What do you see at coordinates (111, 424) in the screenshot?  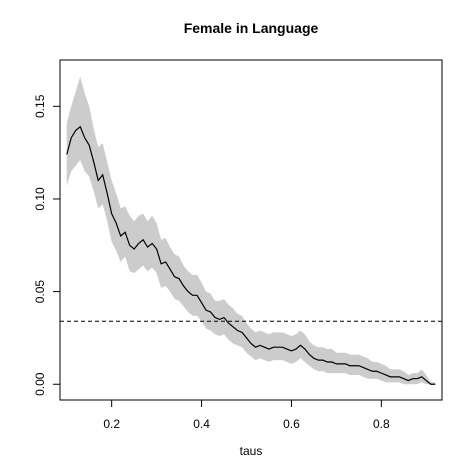 I see `x-tick-label: 0.2` at bounding box center [111, 424].